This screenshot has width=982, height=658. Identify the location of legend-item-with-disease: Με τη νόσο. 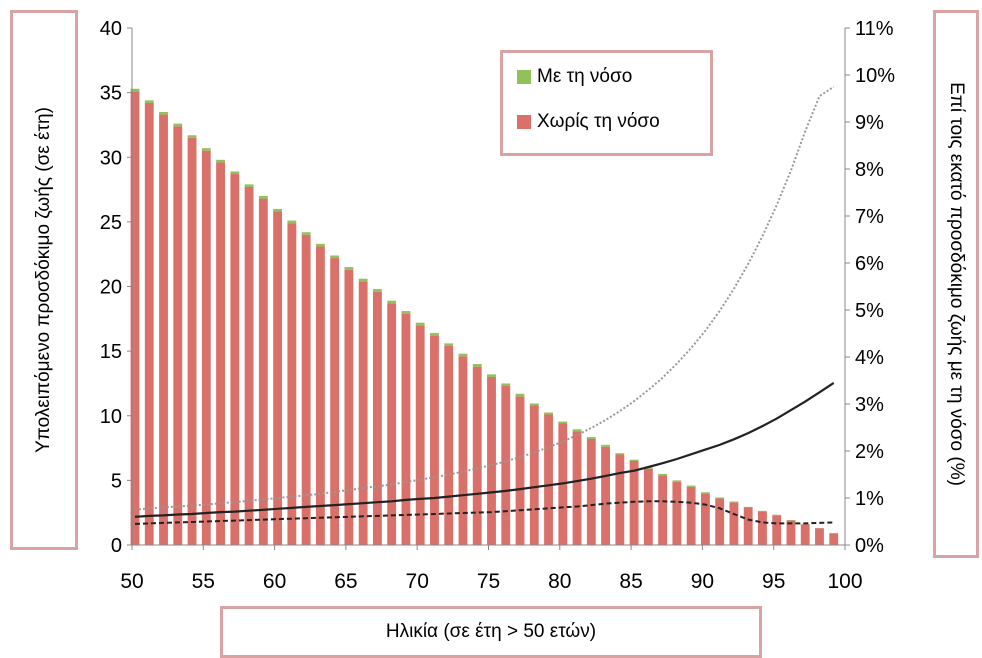
(574, 77).